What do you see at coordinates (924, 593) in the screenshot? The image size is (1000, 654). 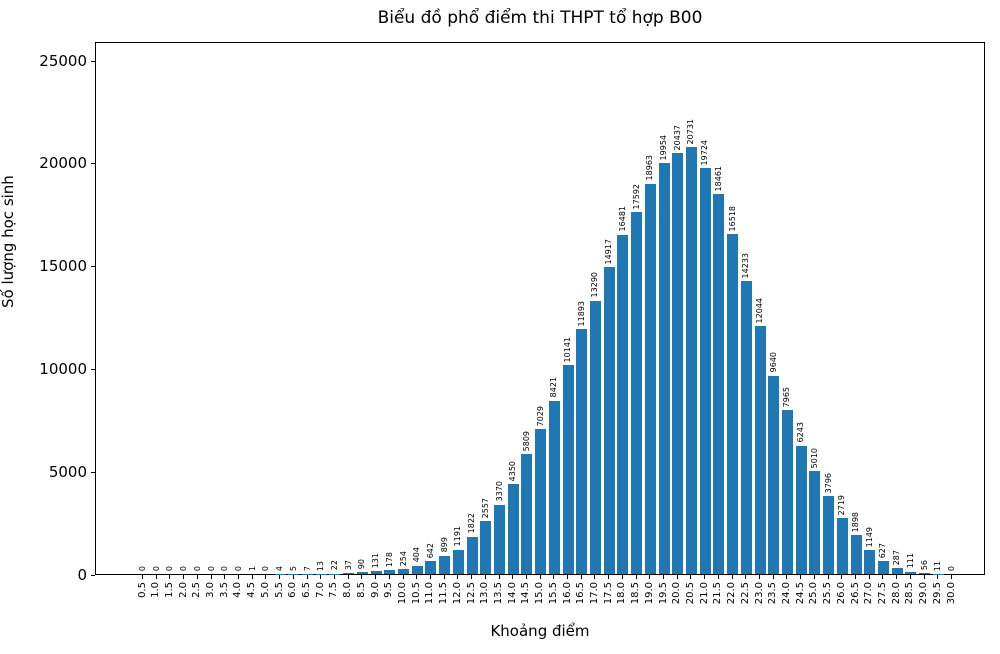 I see `x-tick-label: 29.0` at bounding box center [924, 593].